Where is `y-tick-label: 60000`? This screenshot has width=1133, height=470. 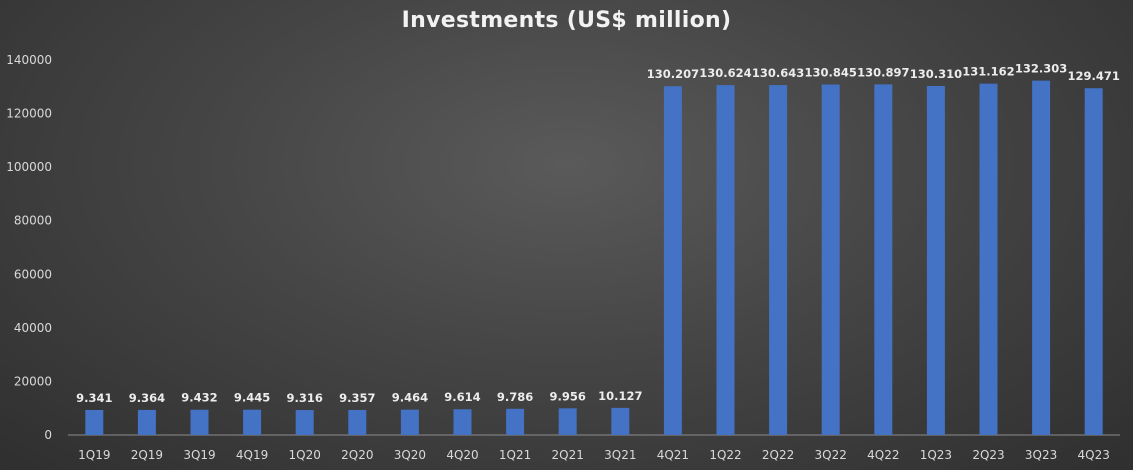 y-tick-label: 60000 is located at coordinates (33, 274).